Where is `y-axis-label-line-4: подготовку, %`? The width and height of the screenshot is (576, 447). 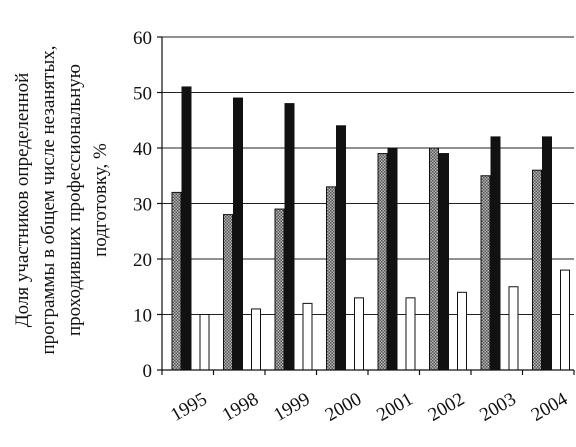 y-axis-label-line-4: подготовку, % is located at coordinates (100, 200).